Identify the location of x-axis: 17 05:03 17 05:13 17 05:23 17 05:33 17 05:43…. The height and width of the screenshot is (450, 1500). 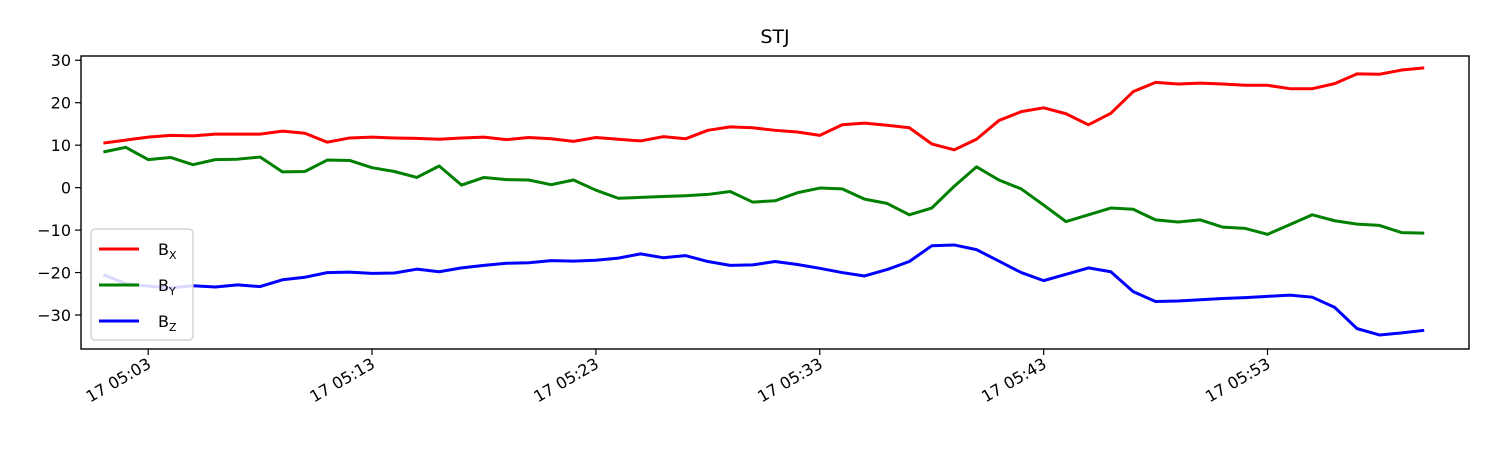
(678, 377).